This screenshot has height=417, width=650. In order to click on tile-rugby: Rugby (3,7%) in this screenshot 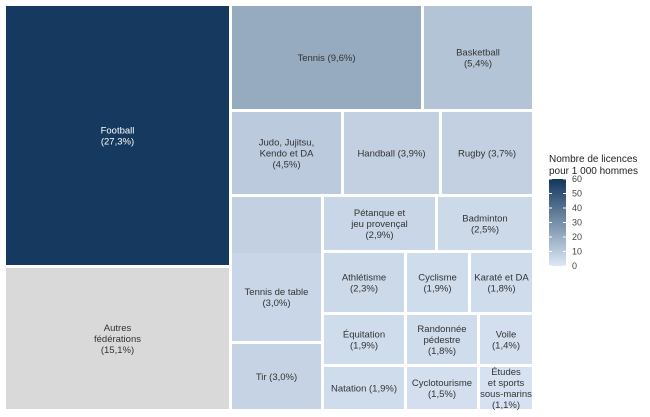, I will do `click(487, 153)`.